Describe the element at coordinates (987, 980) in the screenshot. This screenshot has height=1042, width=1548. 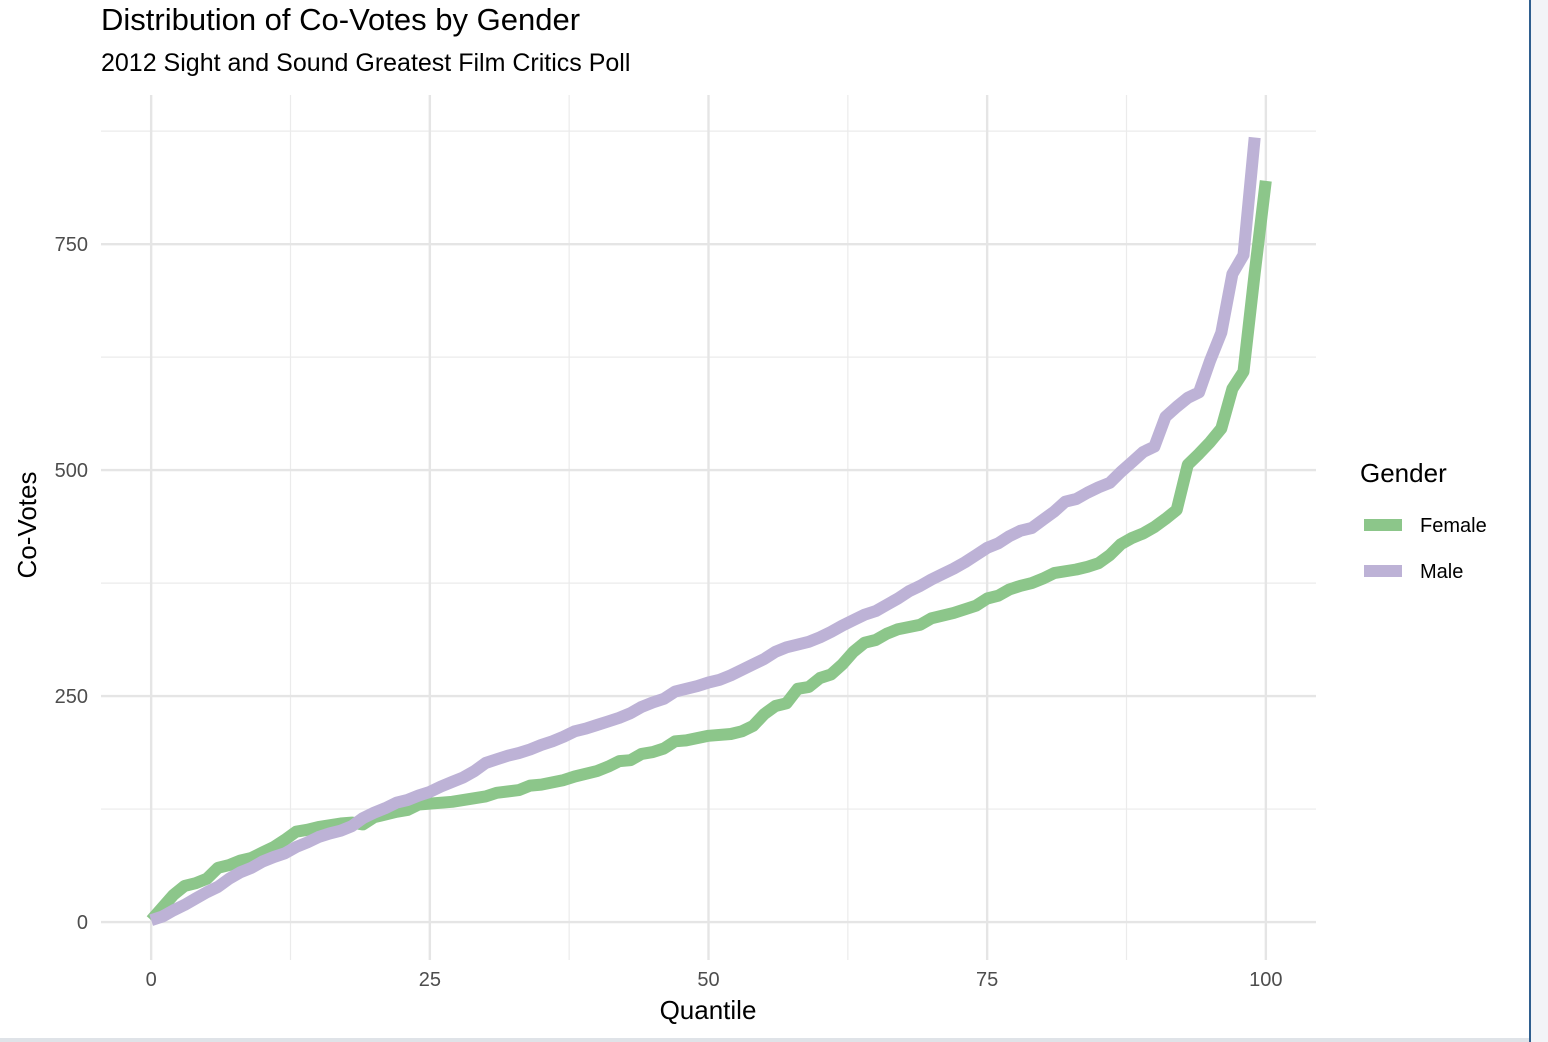
I see `x-tick-label-3: 75` at that location.